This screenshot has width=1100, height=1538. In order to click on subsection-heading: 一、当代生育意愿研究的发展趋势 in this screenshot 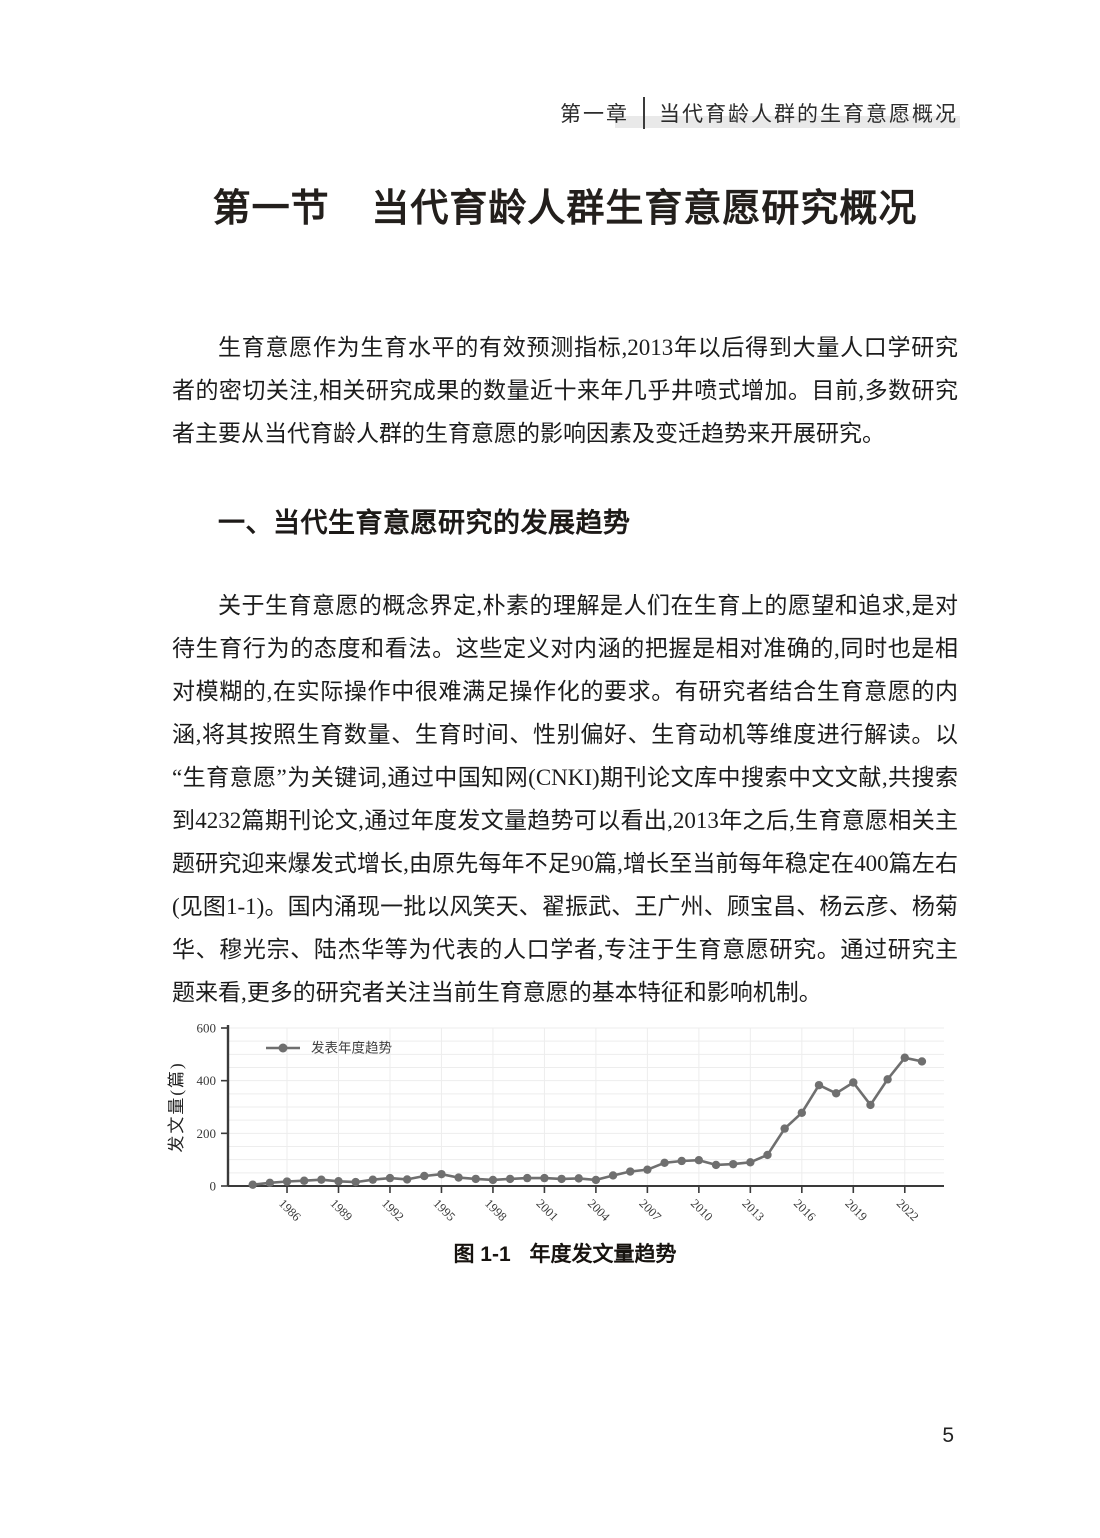, I will do `click(424, 523)`.